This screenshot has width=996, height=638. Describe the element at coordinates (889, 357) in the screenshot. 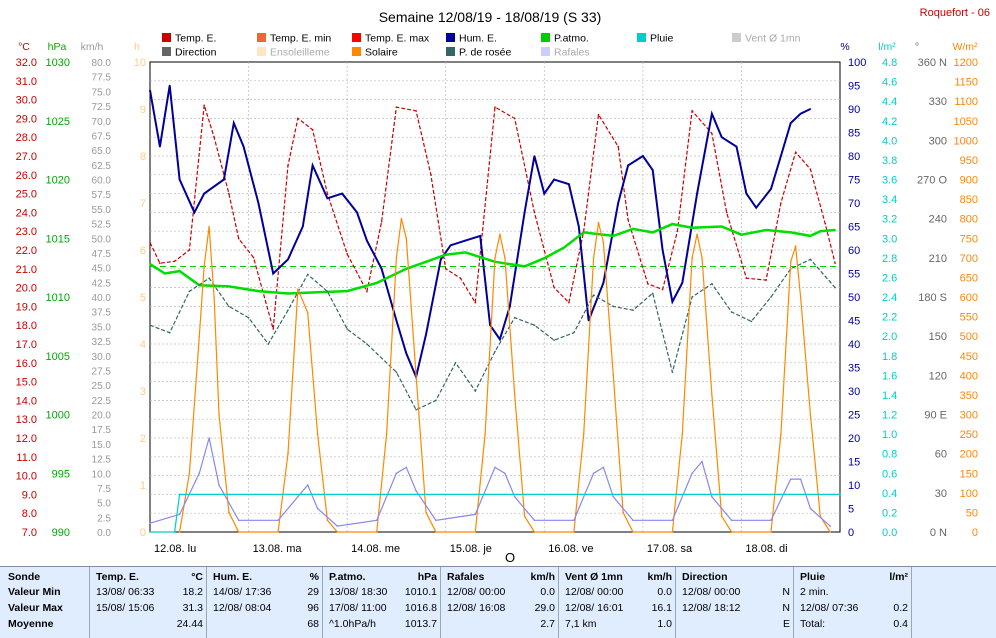

I see `tick-label-rain: 1.8` at that location.